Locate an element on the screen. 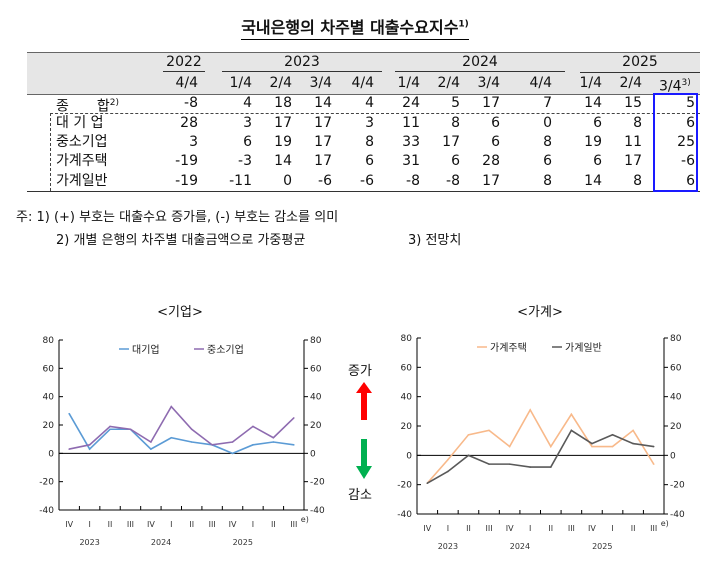 This screenshot has width=710, height=570. table-cell: 7 is located at coordinates (547, 103).